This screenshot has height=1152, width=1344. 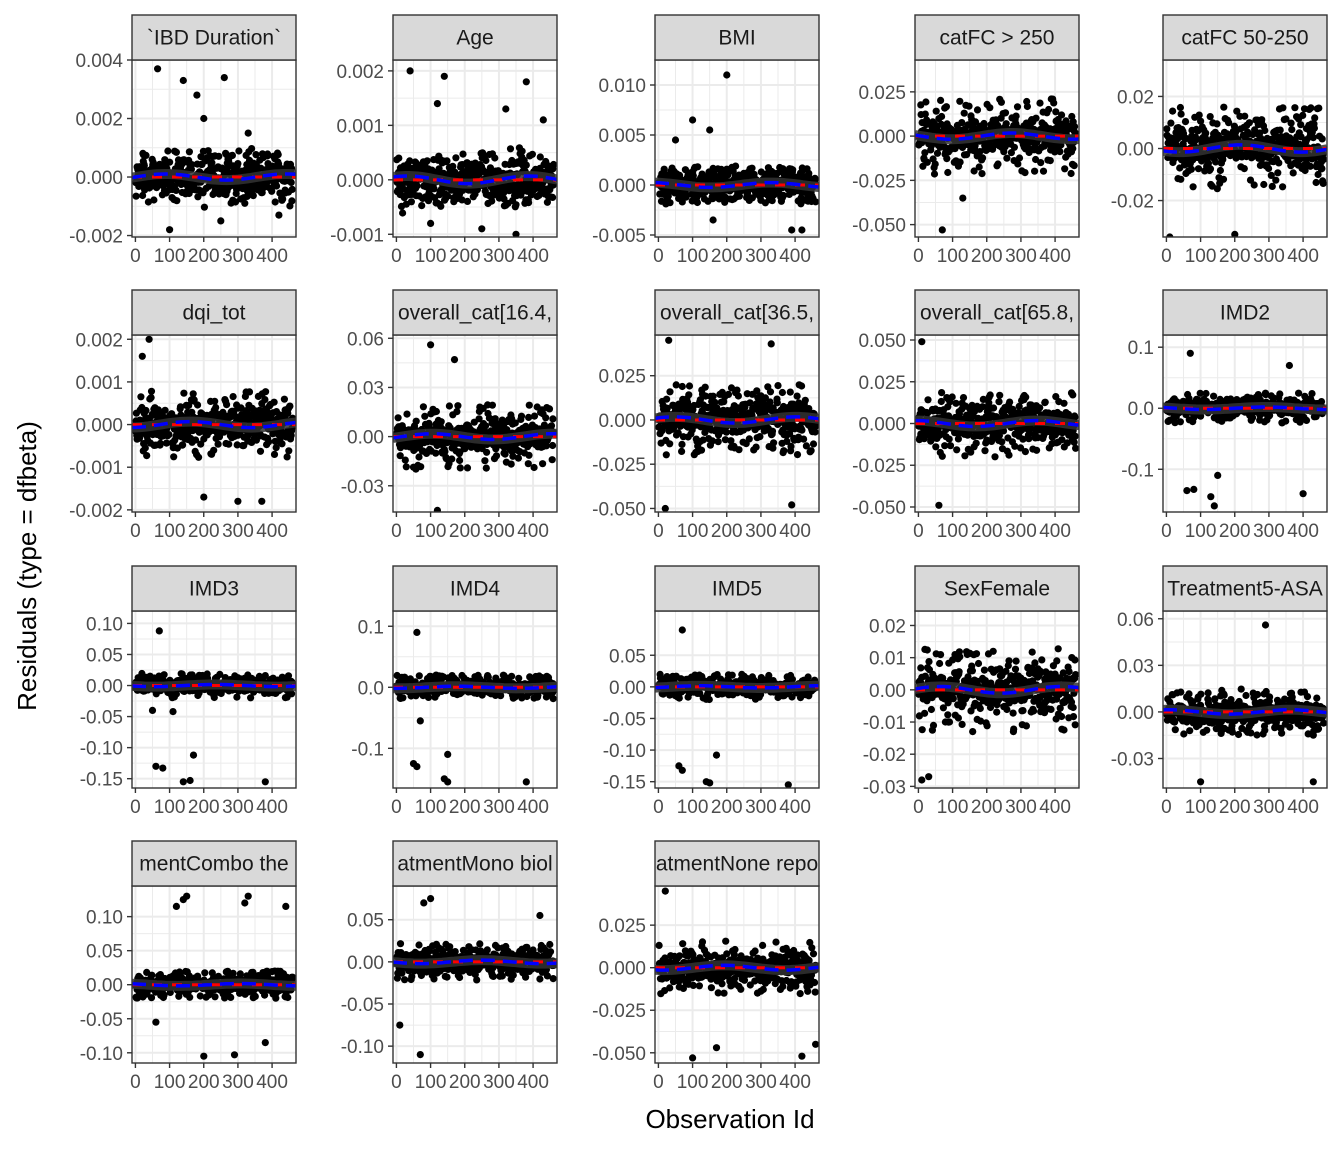 What do you see at coordinates (96, 237) in the screenshot?
I see `y-tick-label: -0.002` at bounding box center [96, 237].